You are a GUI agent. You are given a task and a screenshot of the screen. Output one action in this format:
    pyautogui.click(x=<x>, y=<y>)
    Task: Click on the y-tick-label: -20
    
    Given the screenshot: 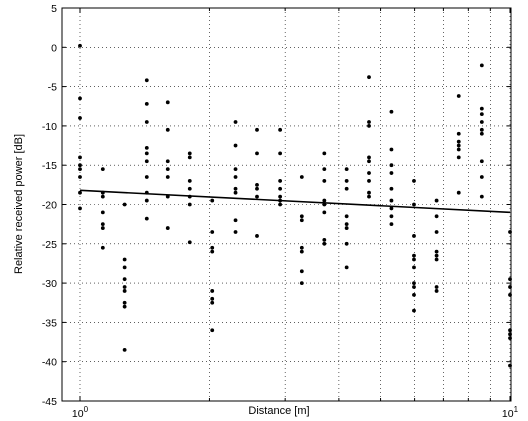 What is the action you would take?
    pyautogui.click(x=49, y=206)
    